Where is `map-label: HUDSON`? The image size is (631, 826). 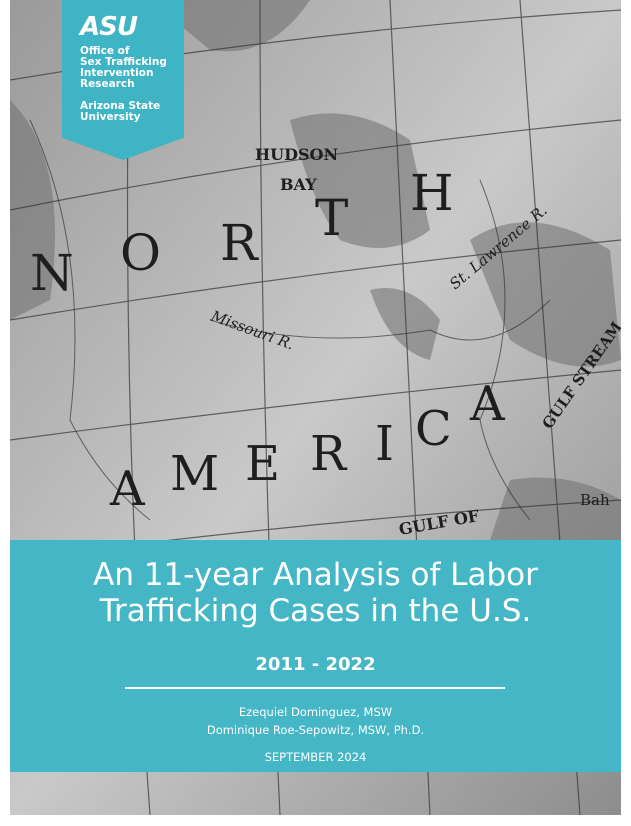
map-label: HUDSON is located at coordinates (296, 154).